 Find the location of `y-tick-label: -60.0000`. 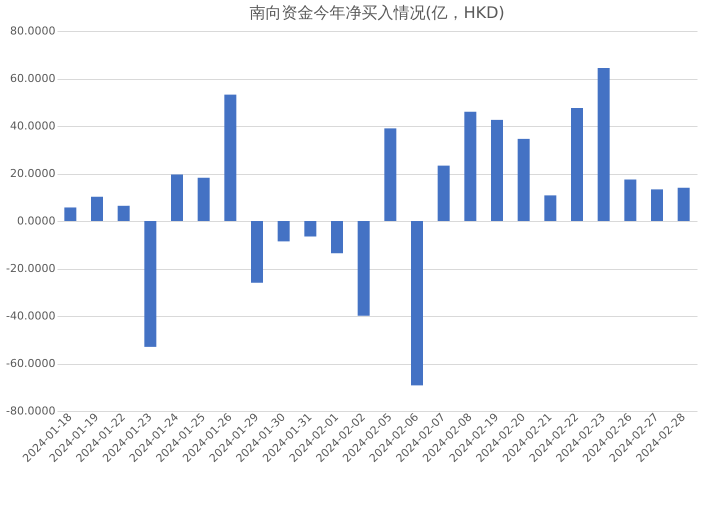

y-tick-label: -60.0000 is located at coordinates (31, 363).